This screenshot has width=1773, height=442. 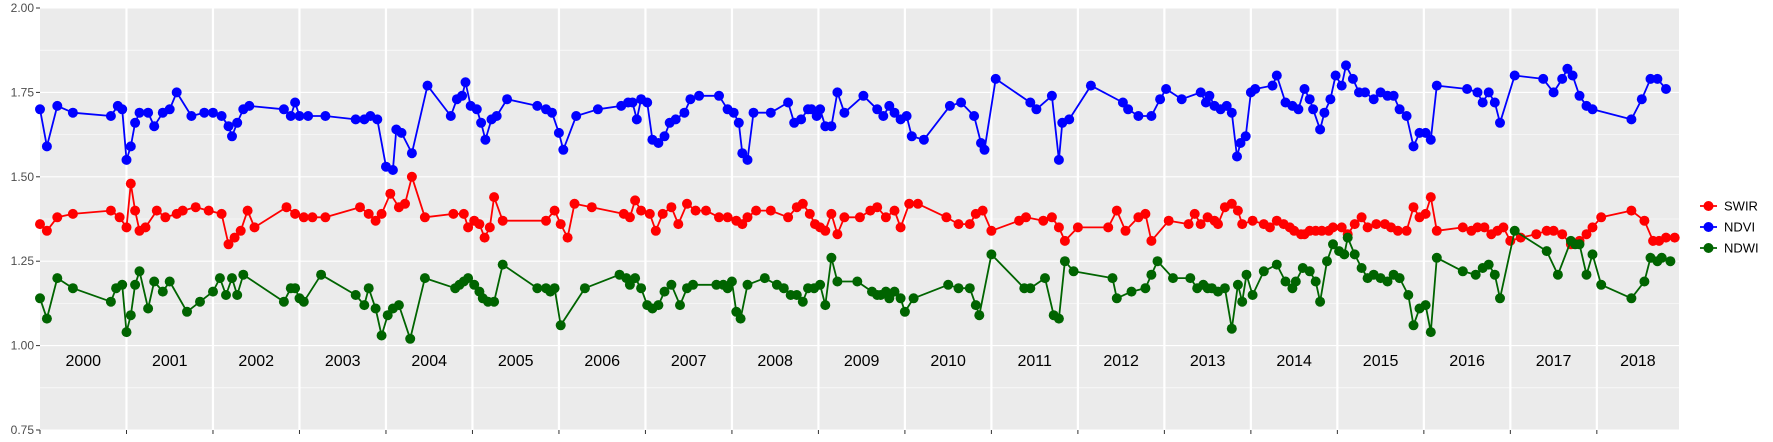 What do you see at coordinates (25, 219) in the screenshot?
I see `y-axis: 0.75 1.00 1.25 1.50 1.75 2.00` at bounding box center [25, 219].